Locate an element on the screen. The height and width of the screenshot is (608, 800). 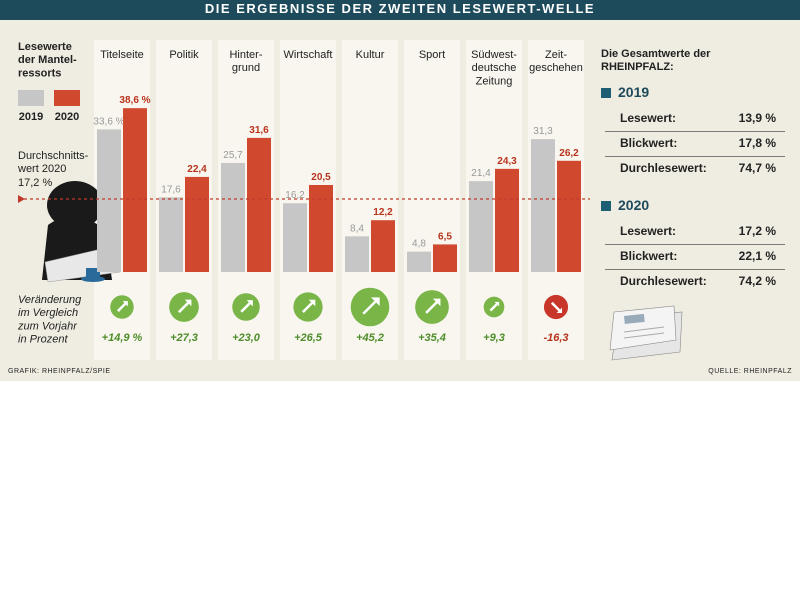
totals-title: Die Gesamtwerte der RHEINPFALZ: is located at coordinates (656, 60).